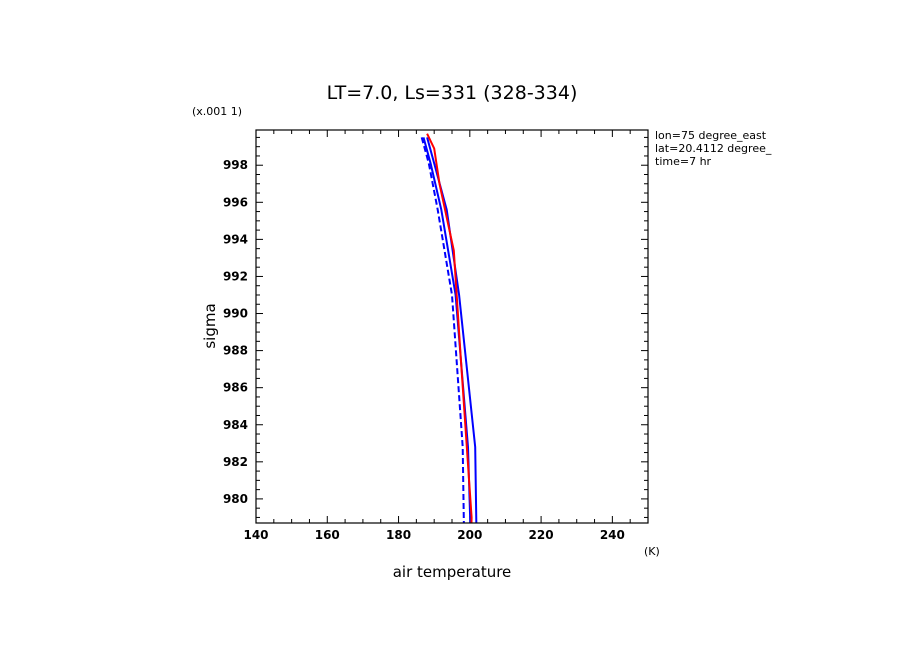 This screenshot has width=904, height=654. Describe the element at coordinates (235, 314) in the screenshot. I see `y-tick-label: 990` at that location.